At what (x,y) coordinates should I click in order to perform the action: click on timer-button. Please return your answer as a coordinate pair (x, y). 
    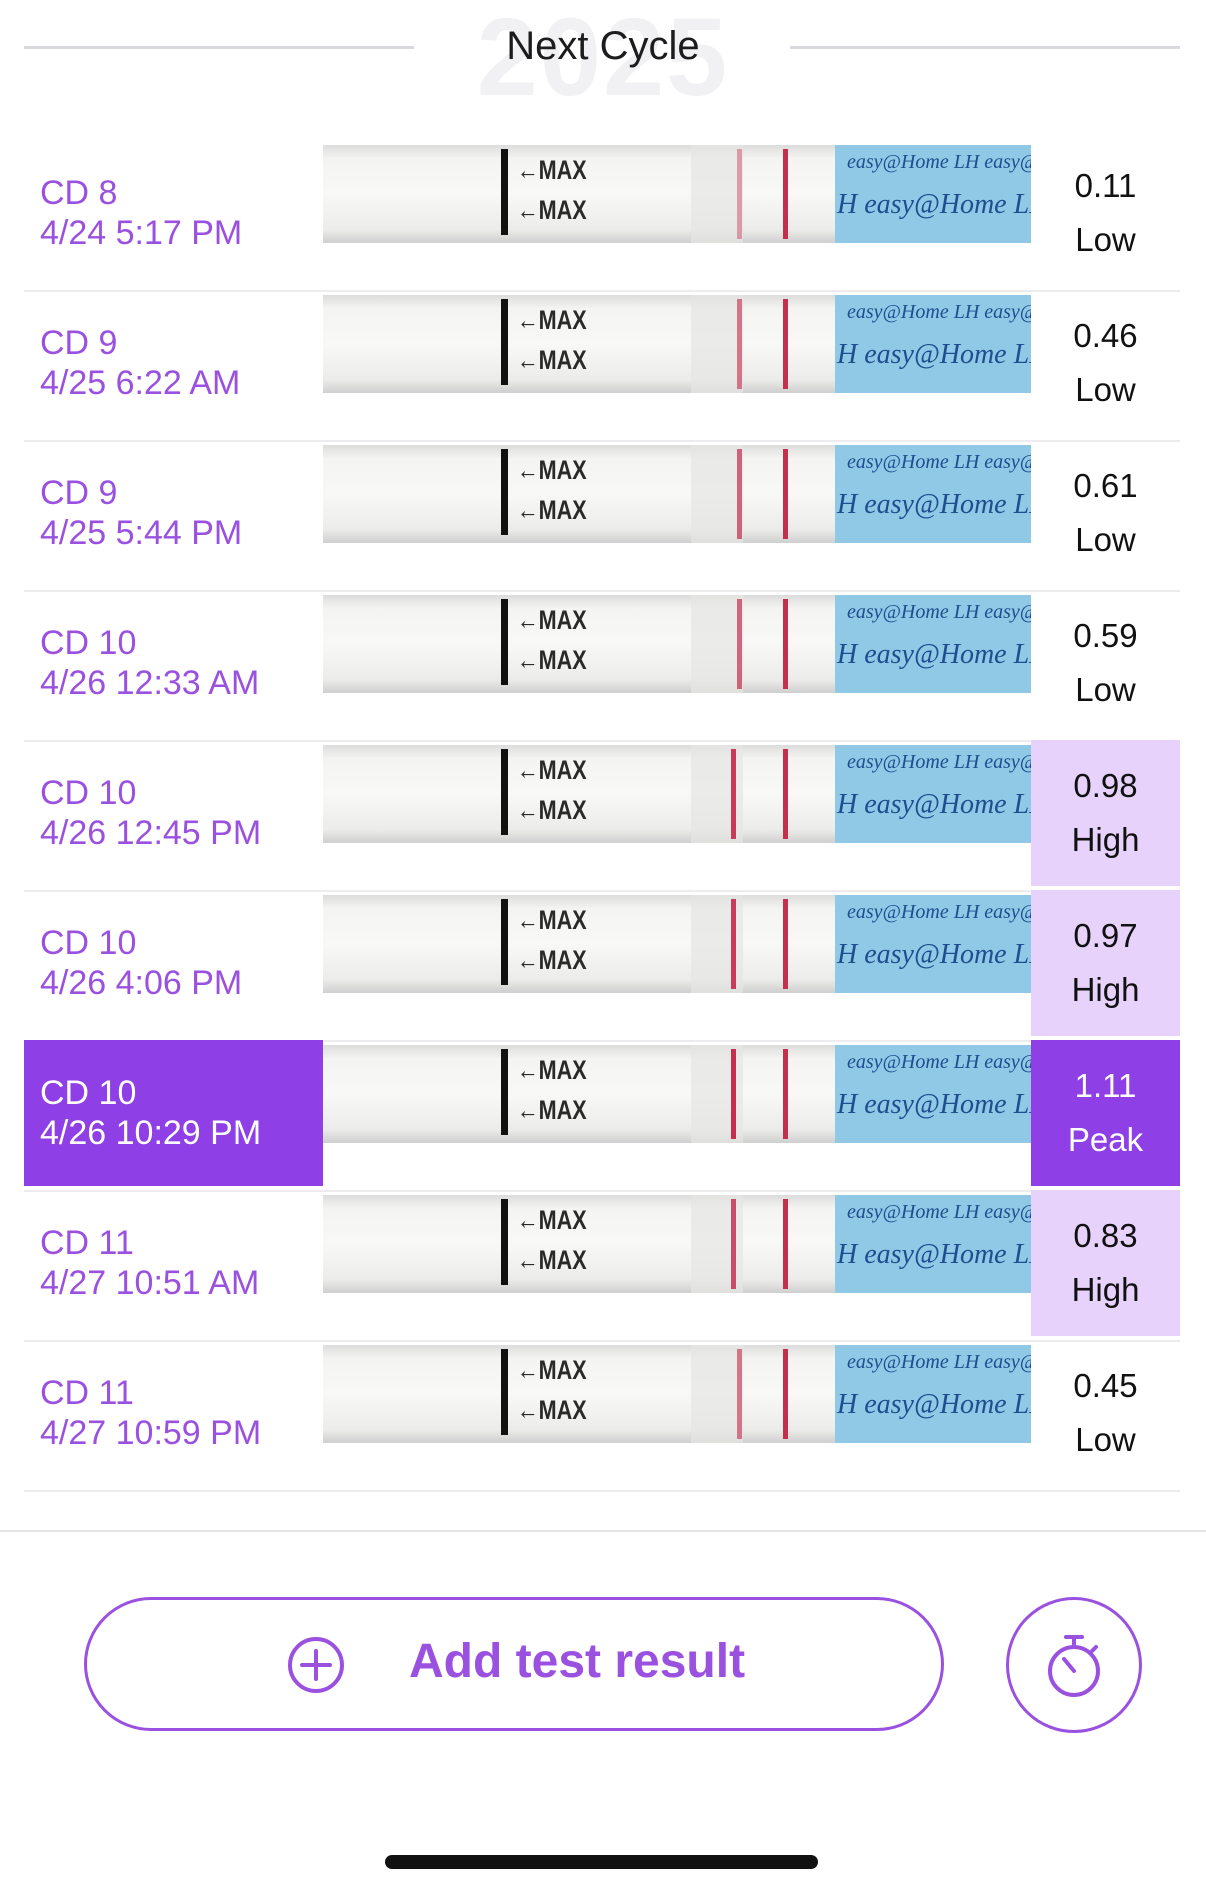
    Looking at the image, I should click on (1074, 1665).